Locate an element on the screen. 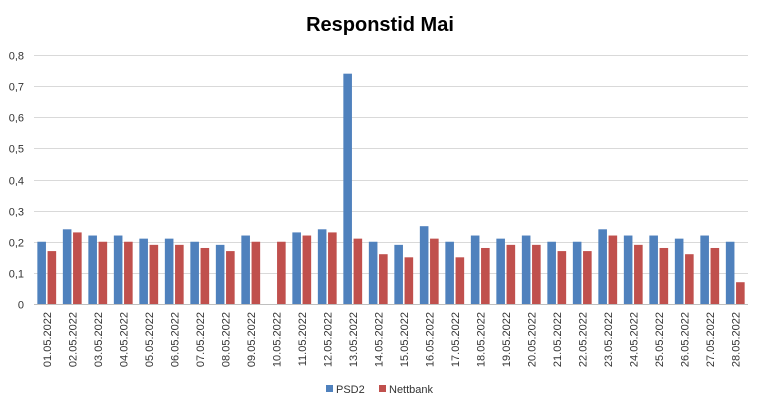  x-tick-label: 10.05.2022 is located at coordinates (277, 339).